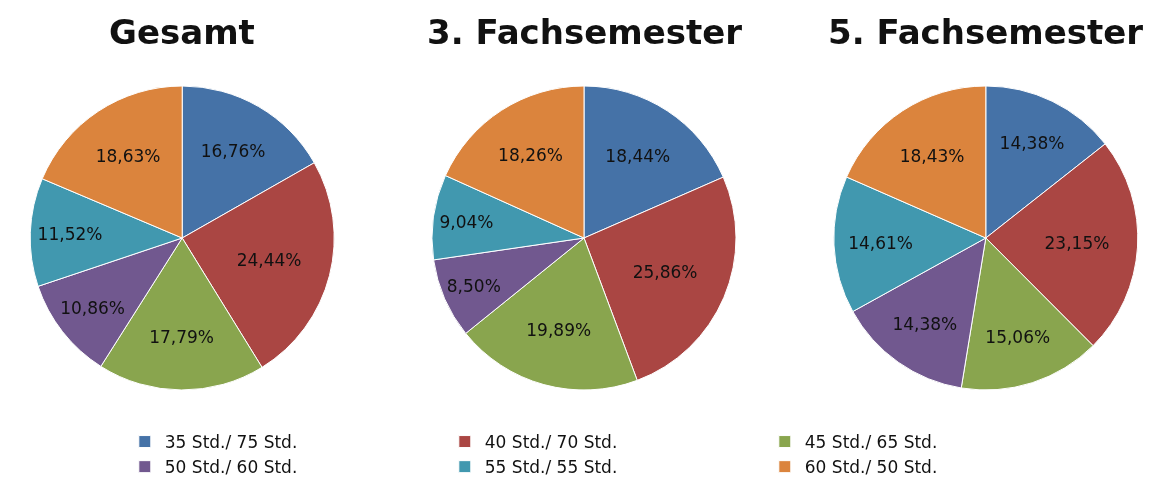 This screenshot has height=495, width=1168. What do you see at coordinates (871, 467) in the screenshot?
I see `legend-label: 60 Std./ 50 Std.` at bounding box center [871, 467].